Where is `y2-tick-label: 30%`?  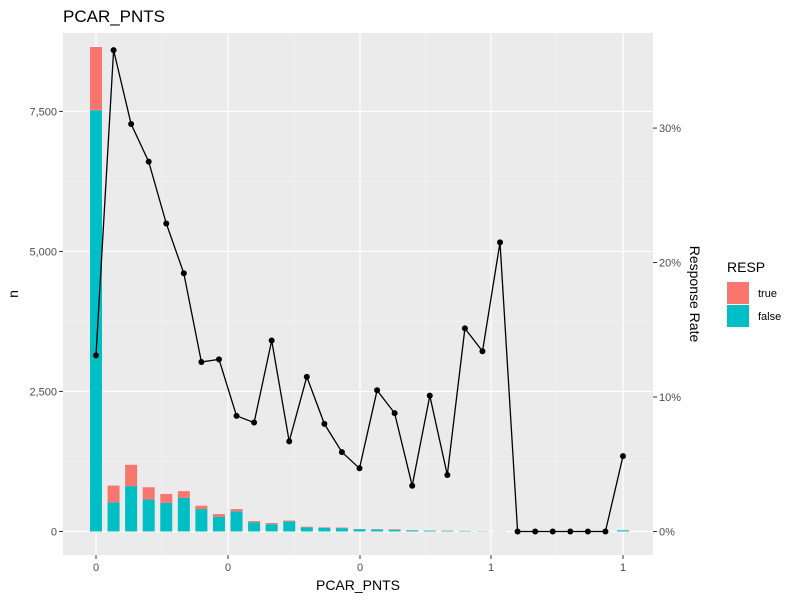
y2-tick-label: 30% is located at coordinates (670, 129).